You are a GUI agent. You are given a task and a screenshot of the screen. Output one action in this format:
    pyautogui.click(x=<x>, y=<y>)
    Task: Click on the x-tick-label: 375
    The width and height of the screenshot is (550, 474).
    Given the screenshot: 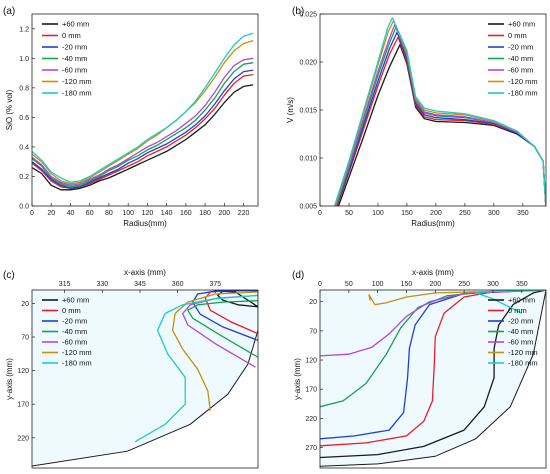 What is the action you would take?
    pyautogui.click(x=215, y=284)
    